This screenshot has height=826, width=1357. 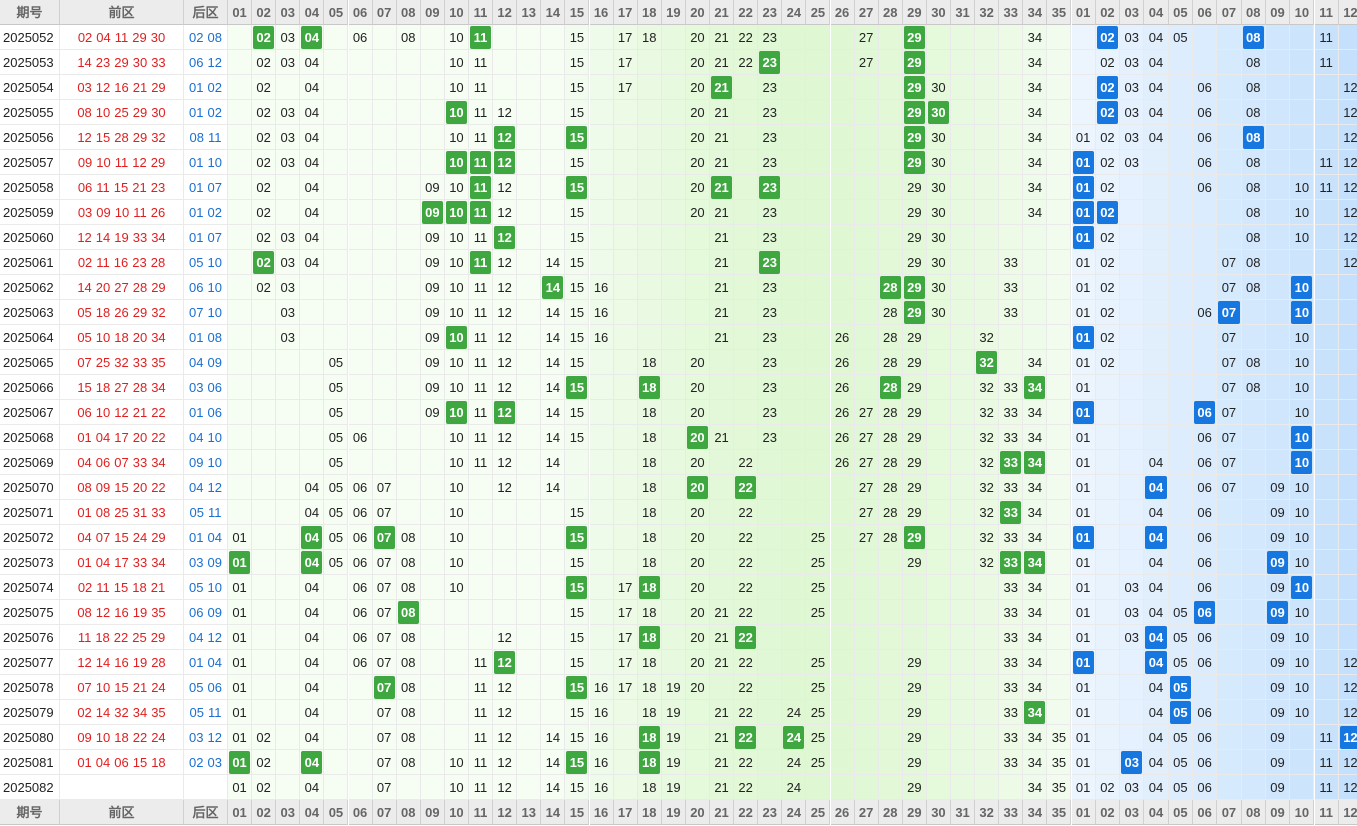 I want to click on front-trend-number: 33, so click(x=1010, y=287).